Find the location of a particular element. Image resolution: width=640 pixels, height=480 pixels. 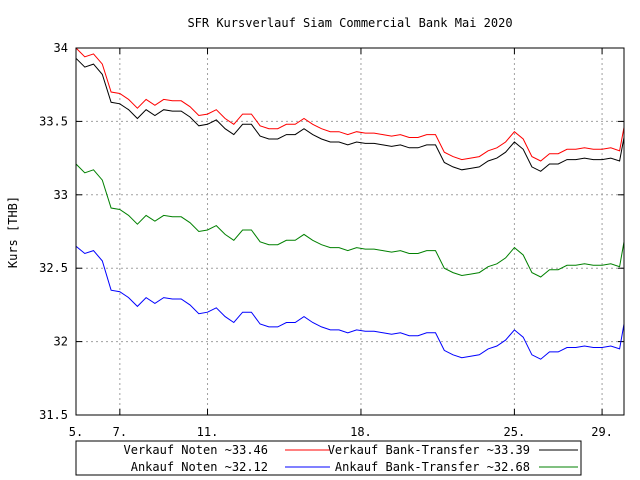

legend-label-1: Verkauf Bank-Transfer ~33.39 is located at coordinates (429, 450).